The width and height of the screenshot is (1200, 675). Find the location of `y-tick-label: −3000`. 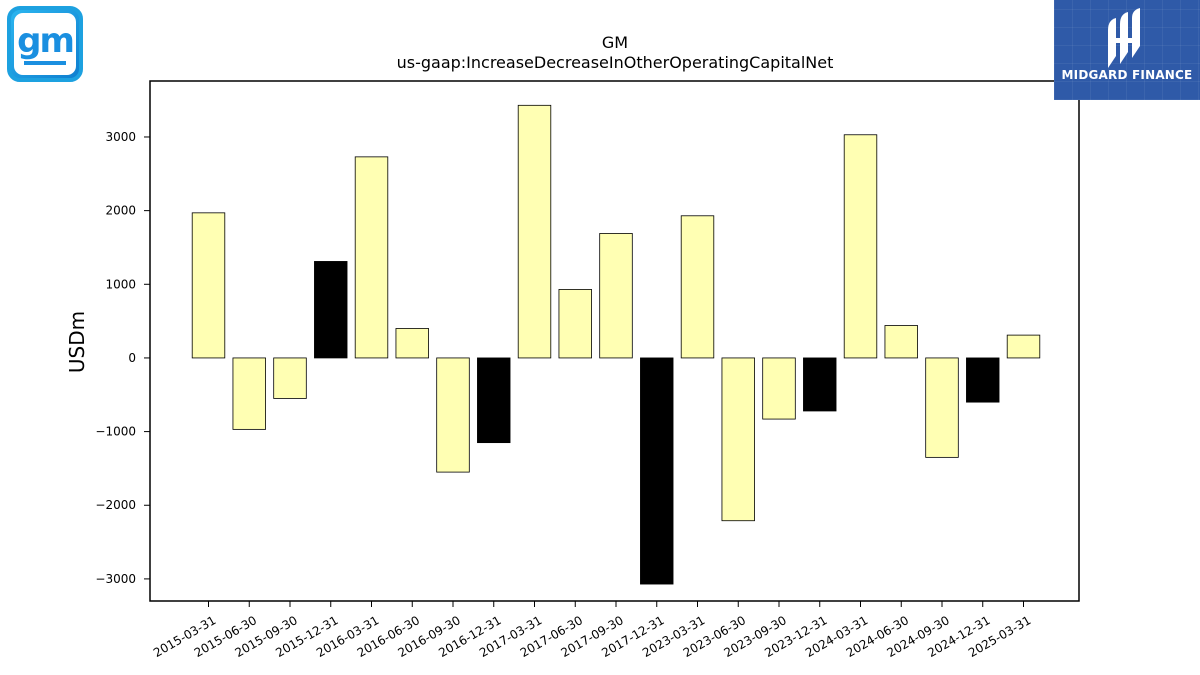

y-tick-label: −3000 is located at coordinates (115, 579).